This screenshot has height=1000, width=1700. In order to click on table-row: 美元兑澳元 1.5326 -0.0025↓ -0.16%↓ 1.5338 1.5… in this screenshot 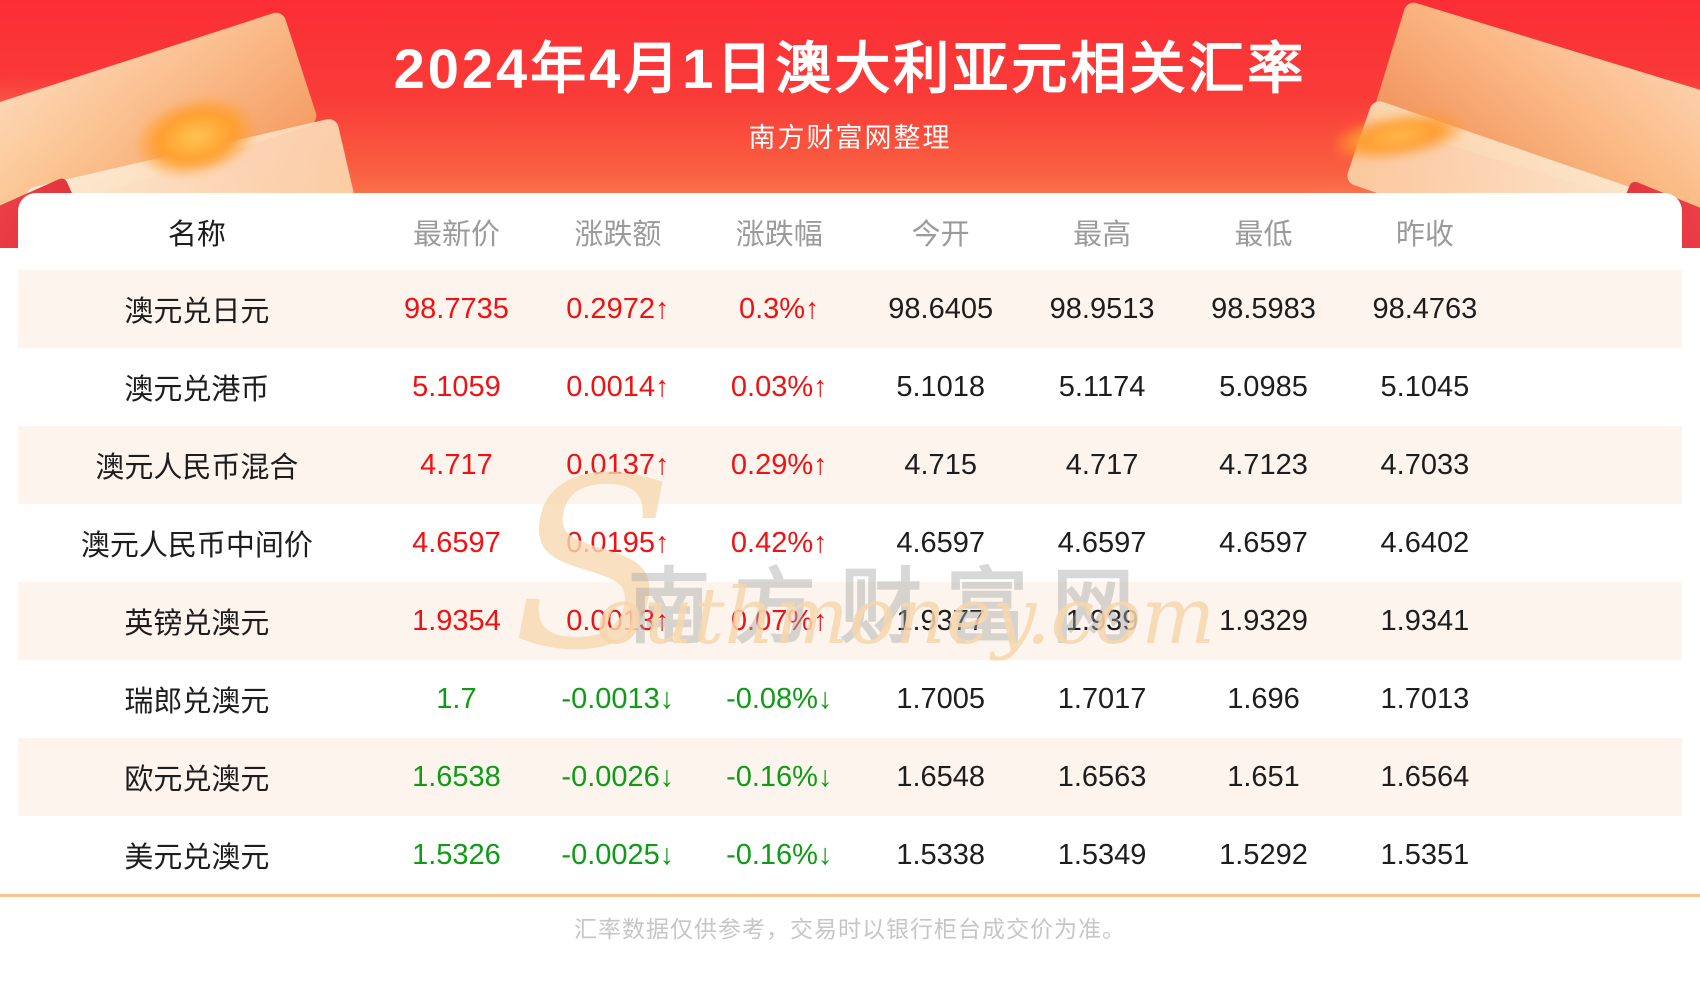, I will do `click(850, 855)`.